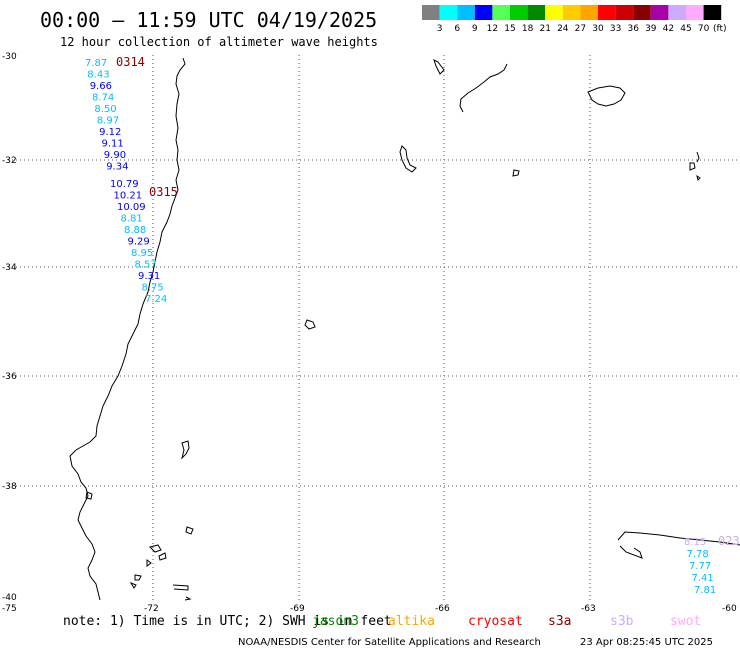  I want to click on lon-label: -66, so click(442, 609).